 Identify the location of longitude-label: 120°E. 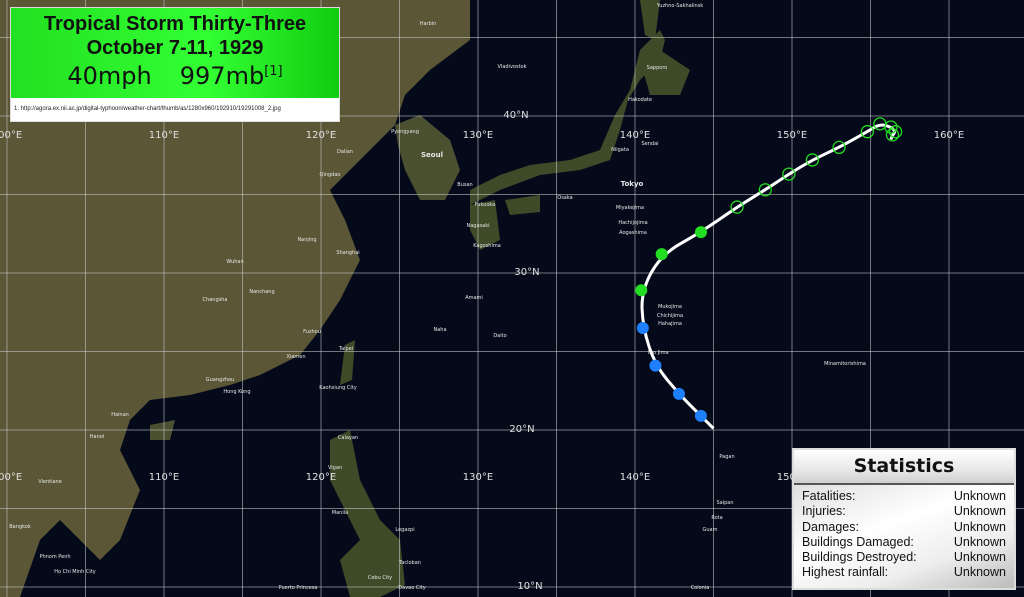
(321, 477).